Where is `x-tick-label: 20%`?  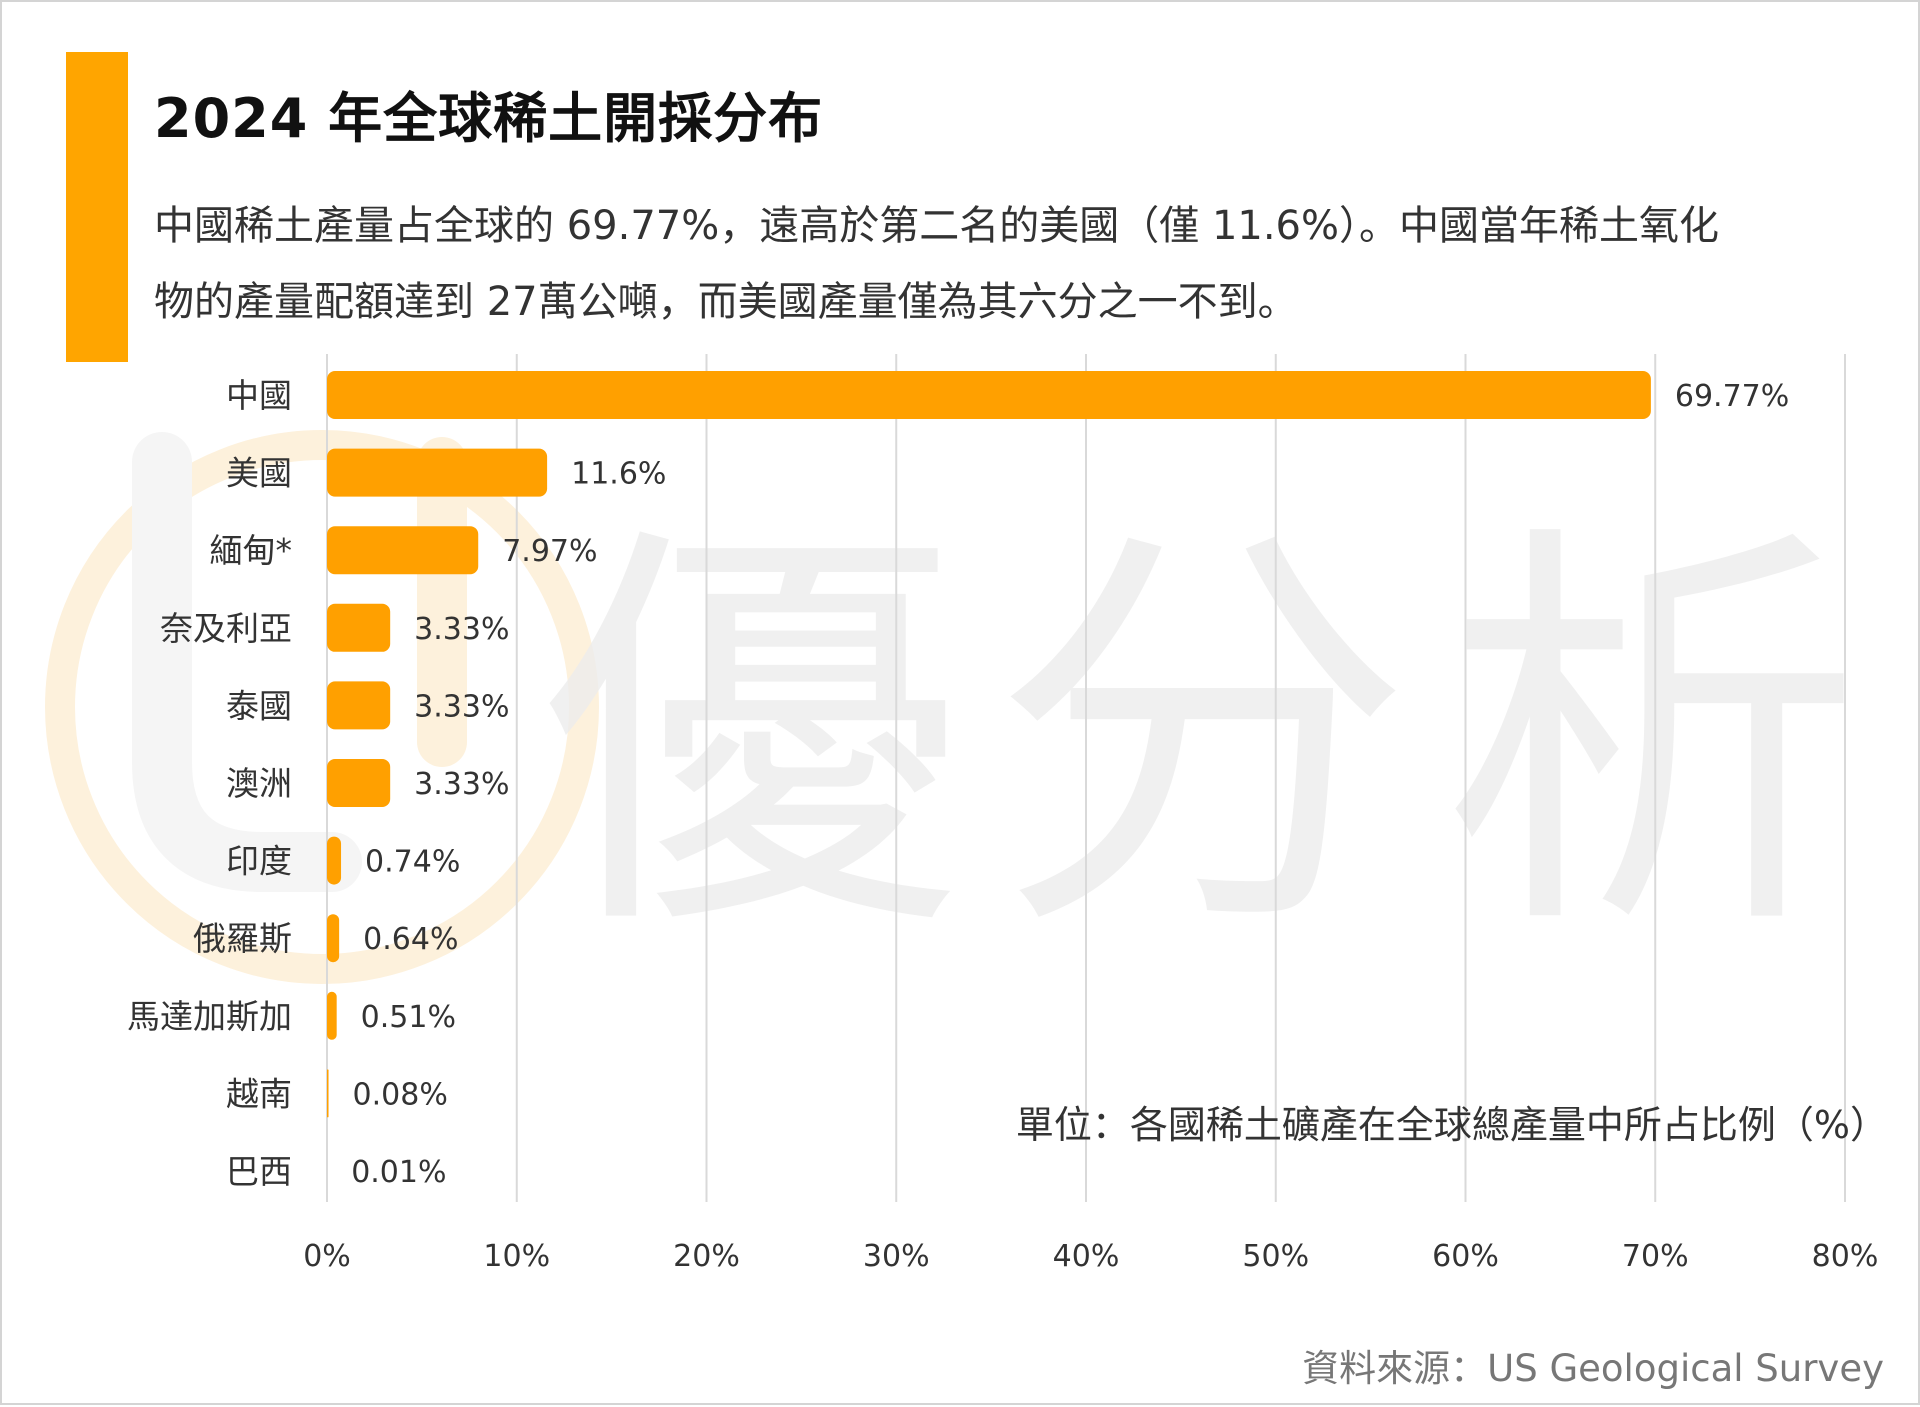
x-tick-label: 20% is located at coordinates (706, 1256).